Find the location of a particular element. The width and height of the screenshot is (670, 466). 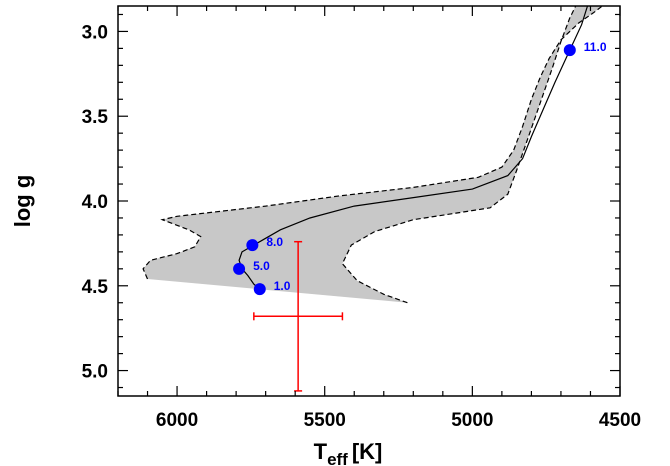

y-tick-label: 4.0 is located at coordinates (95, 202).